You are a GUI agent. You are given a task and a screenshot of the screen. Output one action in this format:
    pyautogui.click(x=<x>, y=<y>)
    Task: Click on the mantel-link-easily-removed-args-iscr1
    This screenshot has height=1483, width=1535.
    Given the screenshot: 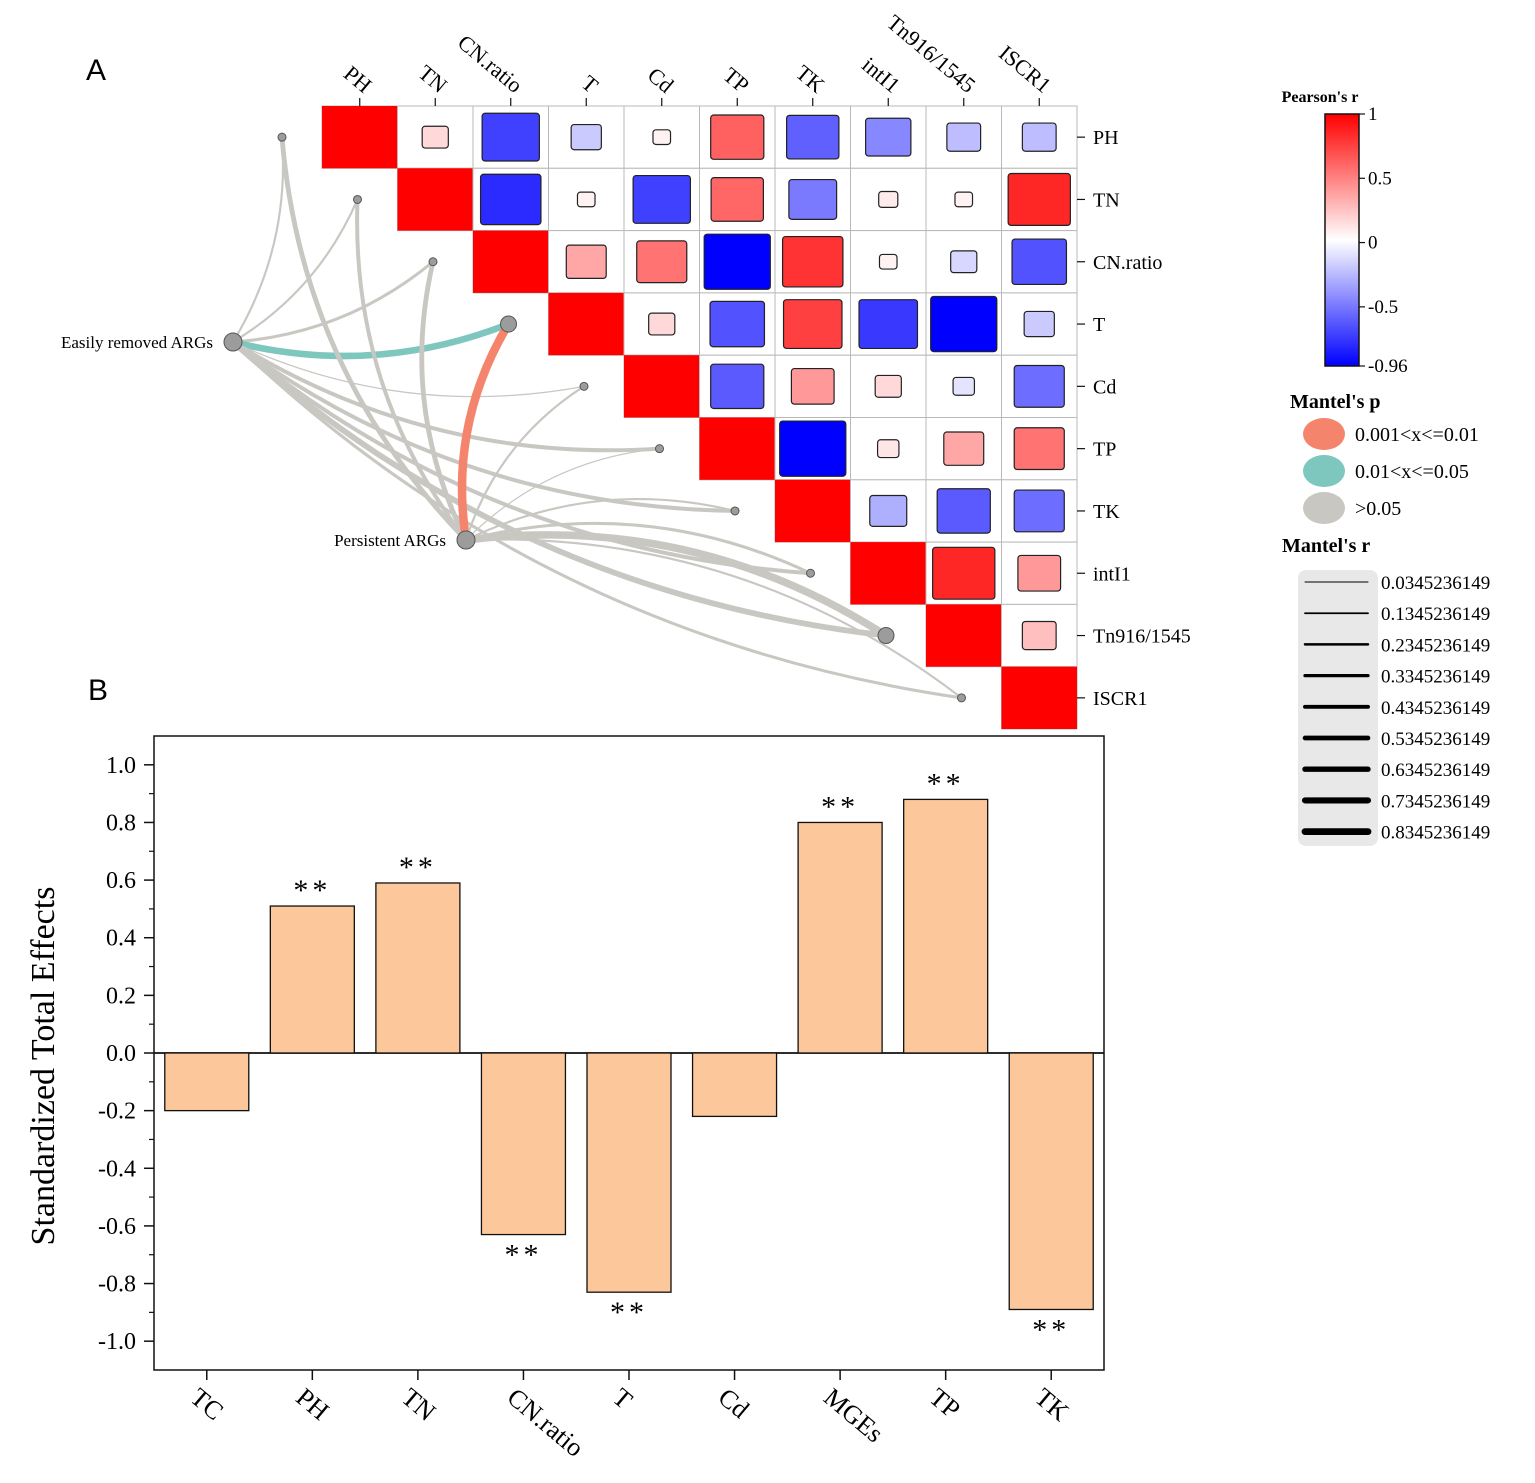 What is the action you would take?
    pyautogui.click(x=597, y=520)
    